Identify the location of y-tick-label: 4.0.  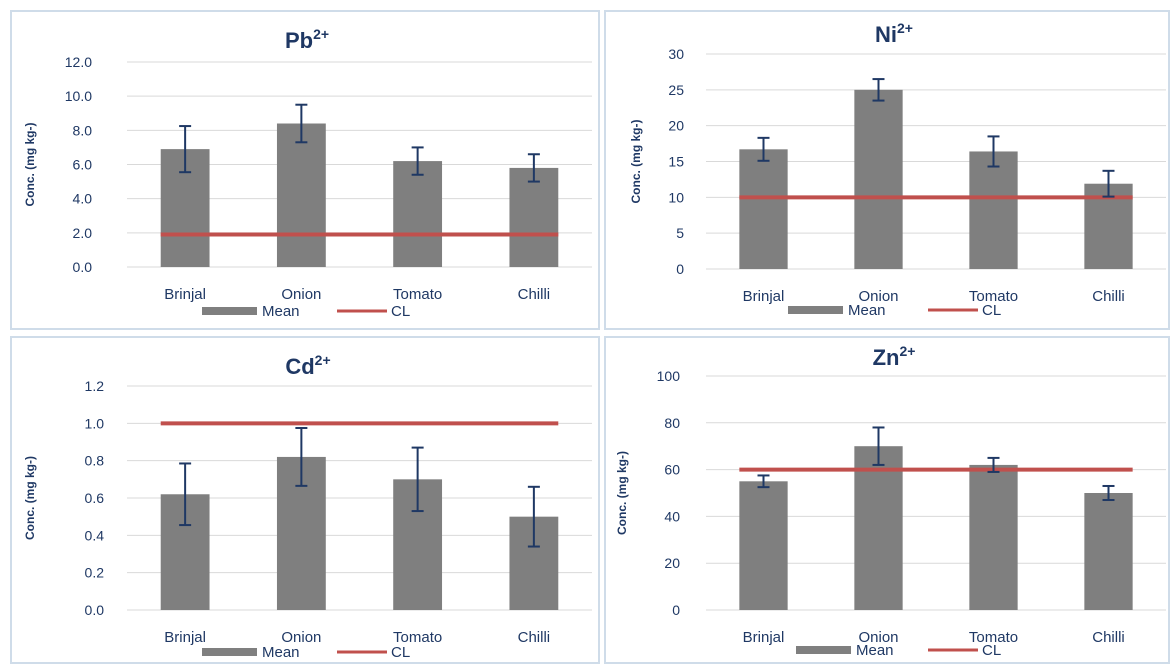
(83, 199).